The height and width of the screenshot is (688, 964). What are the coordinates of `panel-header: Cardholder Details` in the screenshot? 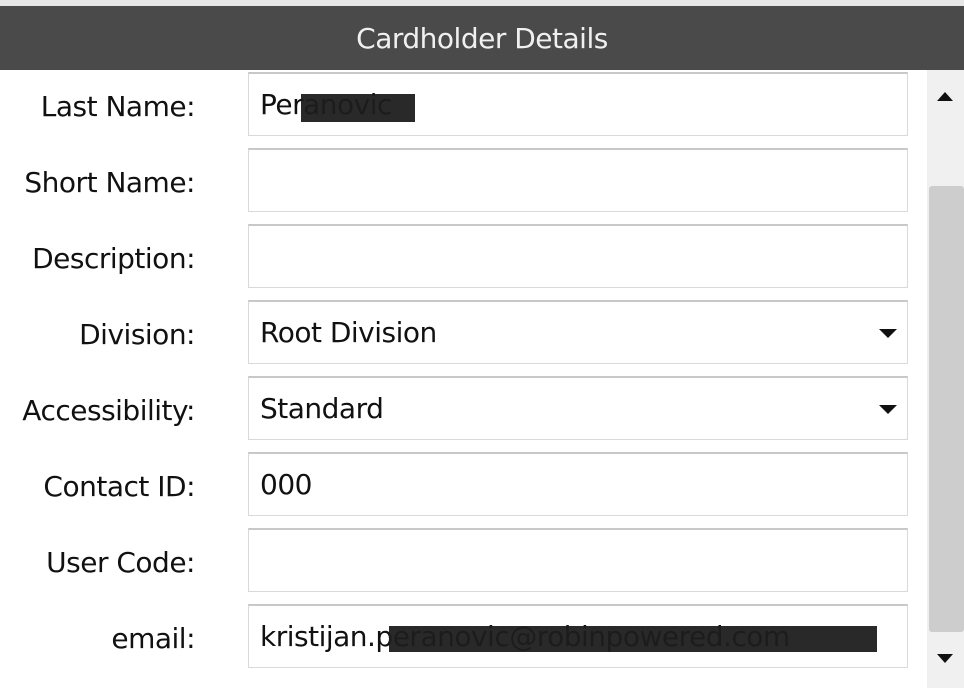 It's located at (482, 38).